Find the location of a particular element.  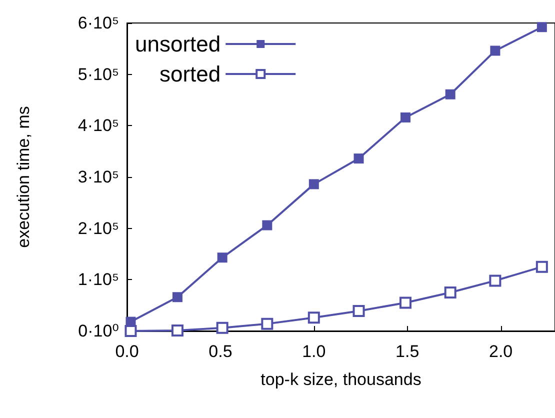

y-tick-label: 6·10⁵ is located at coordinates (98, 23).